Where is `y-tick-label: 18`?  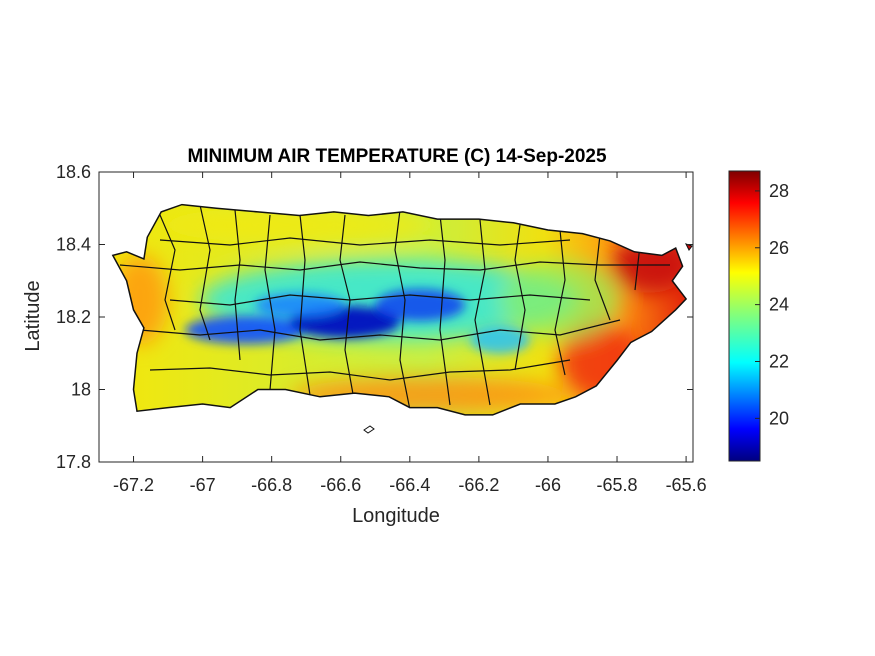
y-tick-label: 18 is located at coordinates (81, 390).